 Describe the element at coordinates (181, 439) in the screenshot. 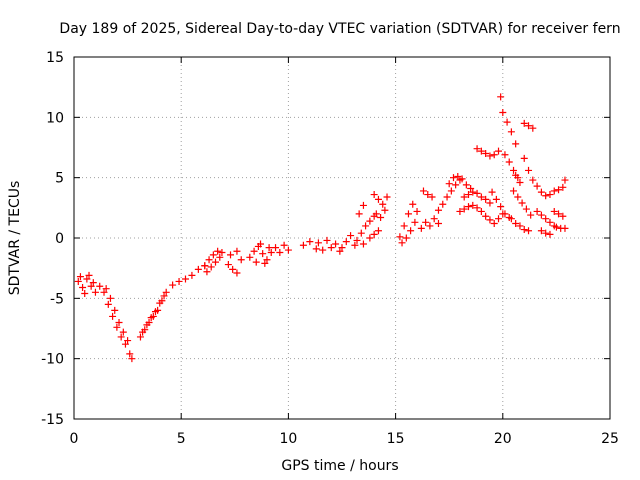

I see `x-tick-label: 5` at that location.